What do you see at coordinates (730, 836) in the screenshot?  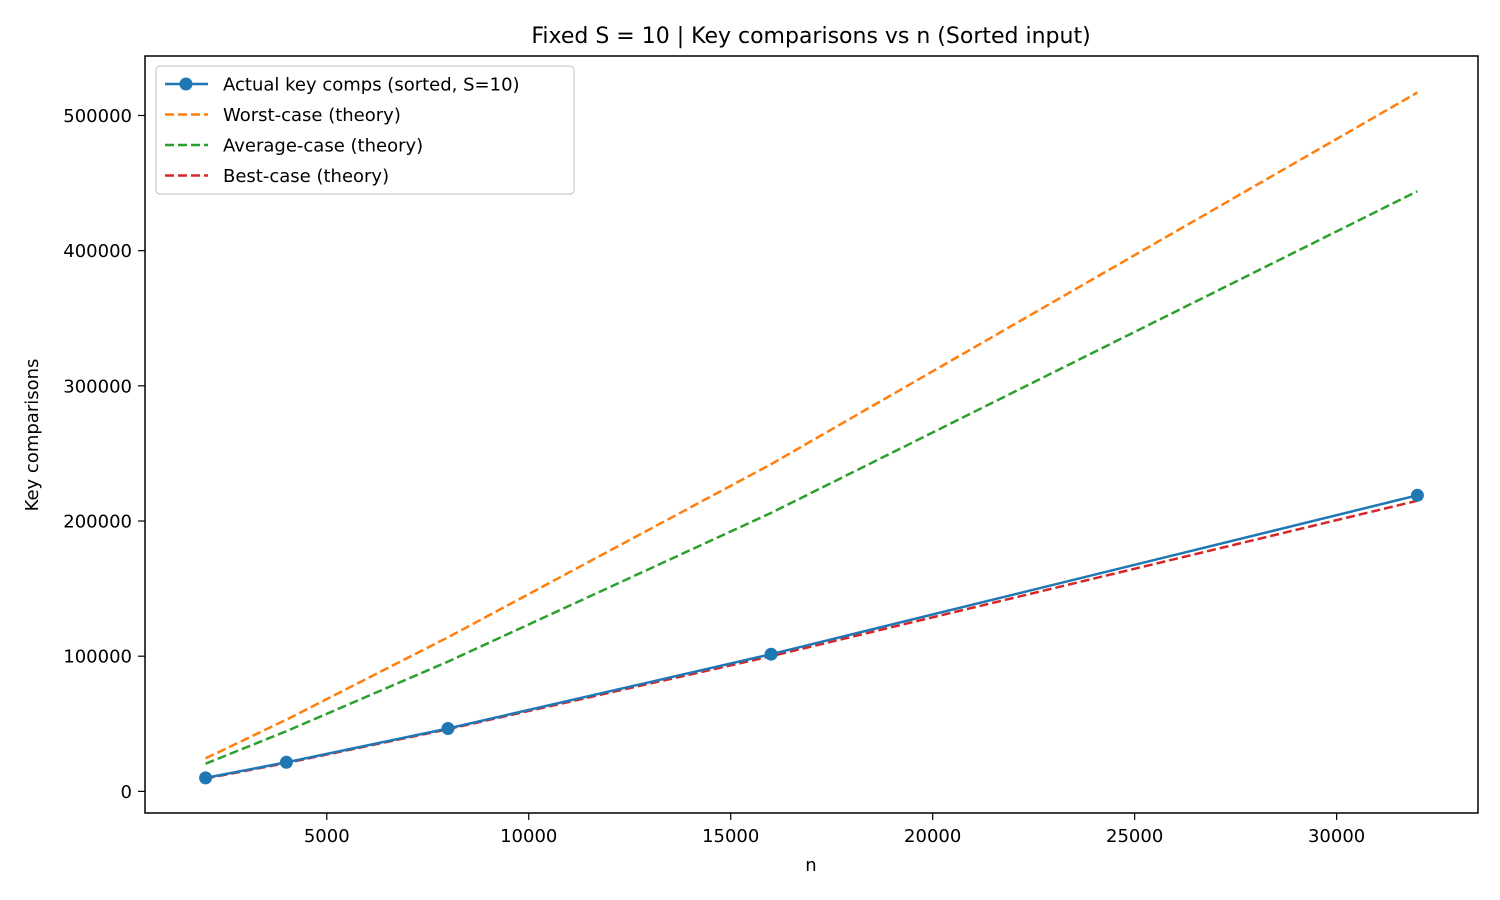 I see `x-tick-label: 15000` at bounding box center [730, 836].